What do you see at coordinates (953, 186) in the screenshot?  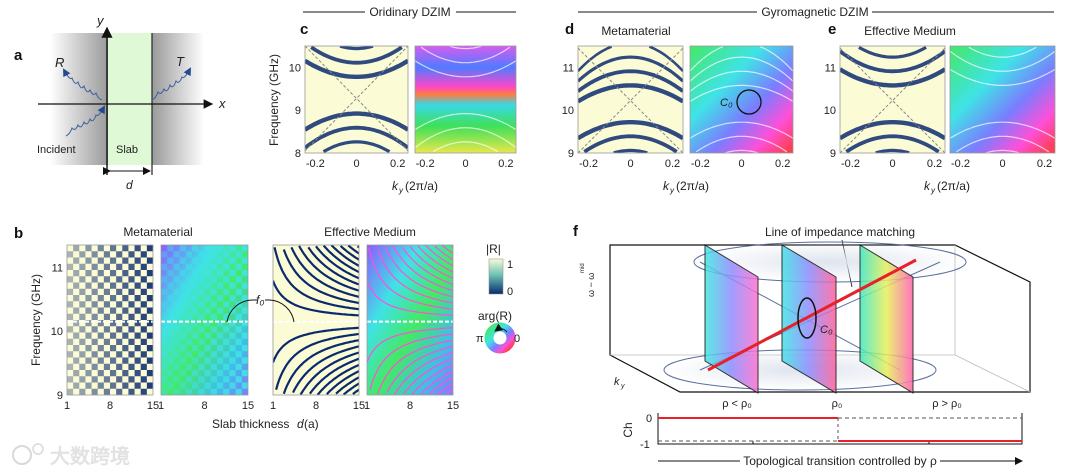 I see `xlabel-unit: (2π/a)` at bounding box center [953, 186].